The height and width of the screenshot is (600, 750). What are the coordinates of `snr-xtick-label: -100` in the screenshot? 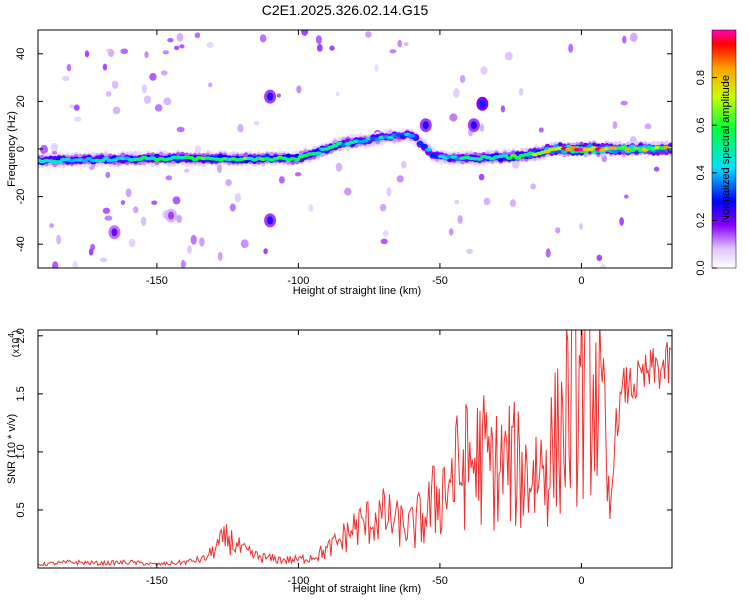 It's located at (298, 581).